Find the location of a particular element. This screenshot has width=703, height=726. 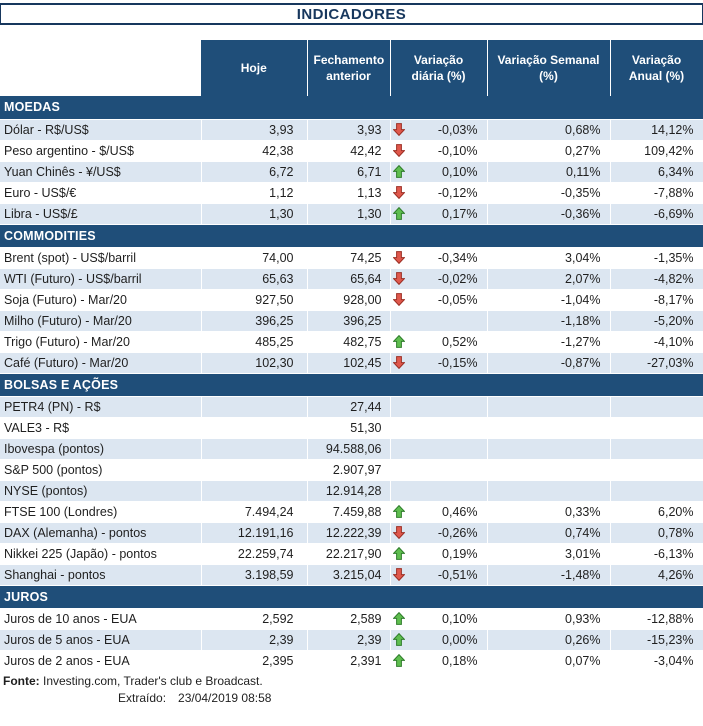

cell-variacao-diaria: -0,51% is located at coordinates (439, 575).